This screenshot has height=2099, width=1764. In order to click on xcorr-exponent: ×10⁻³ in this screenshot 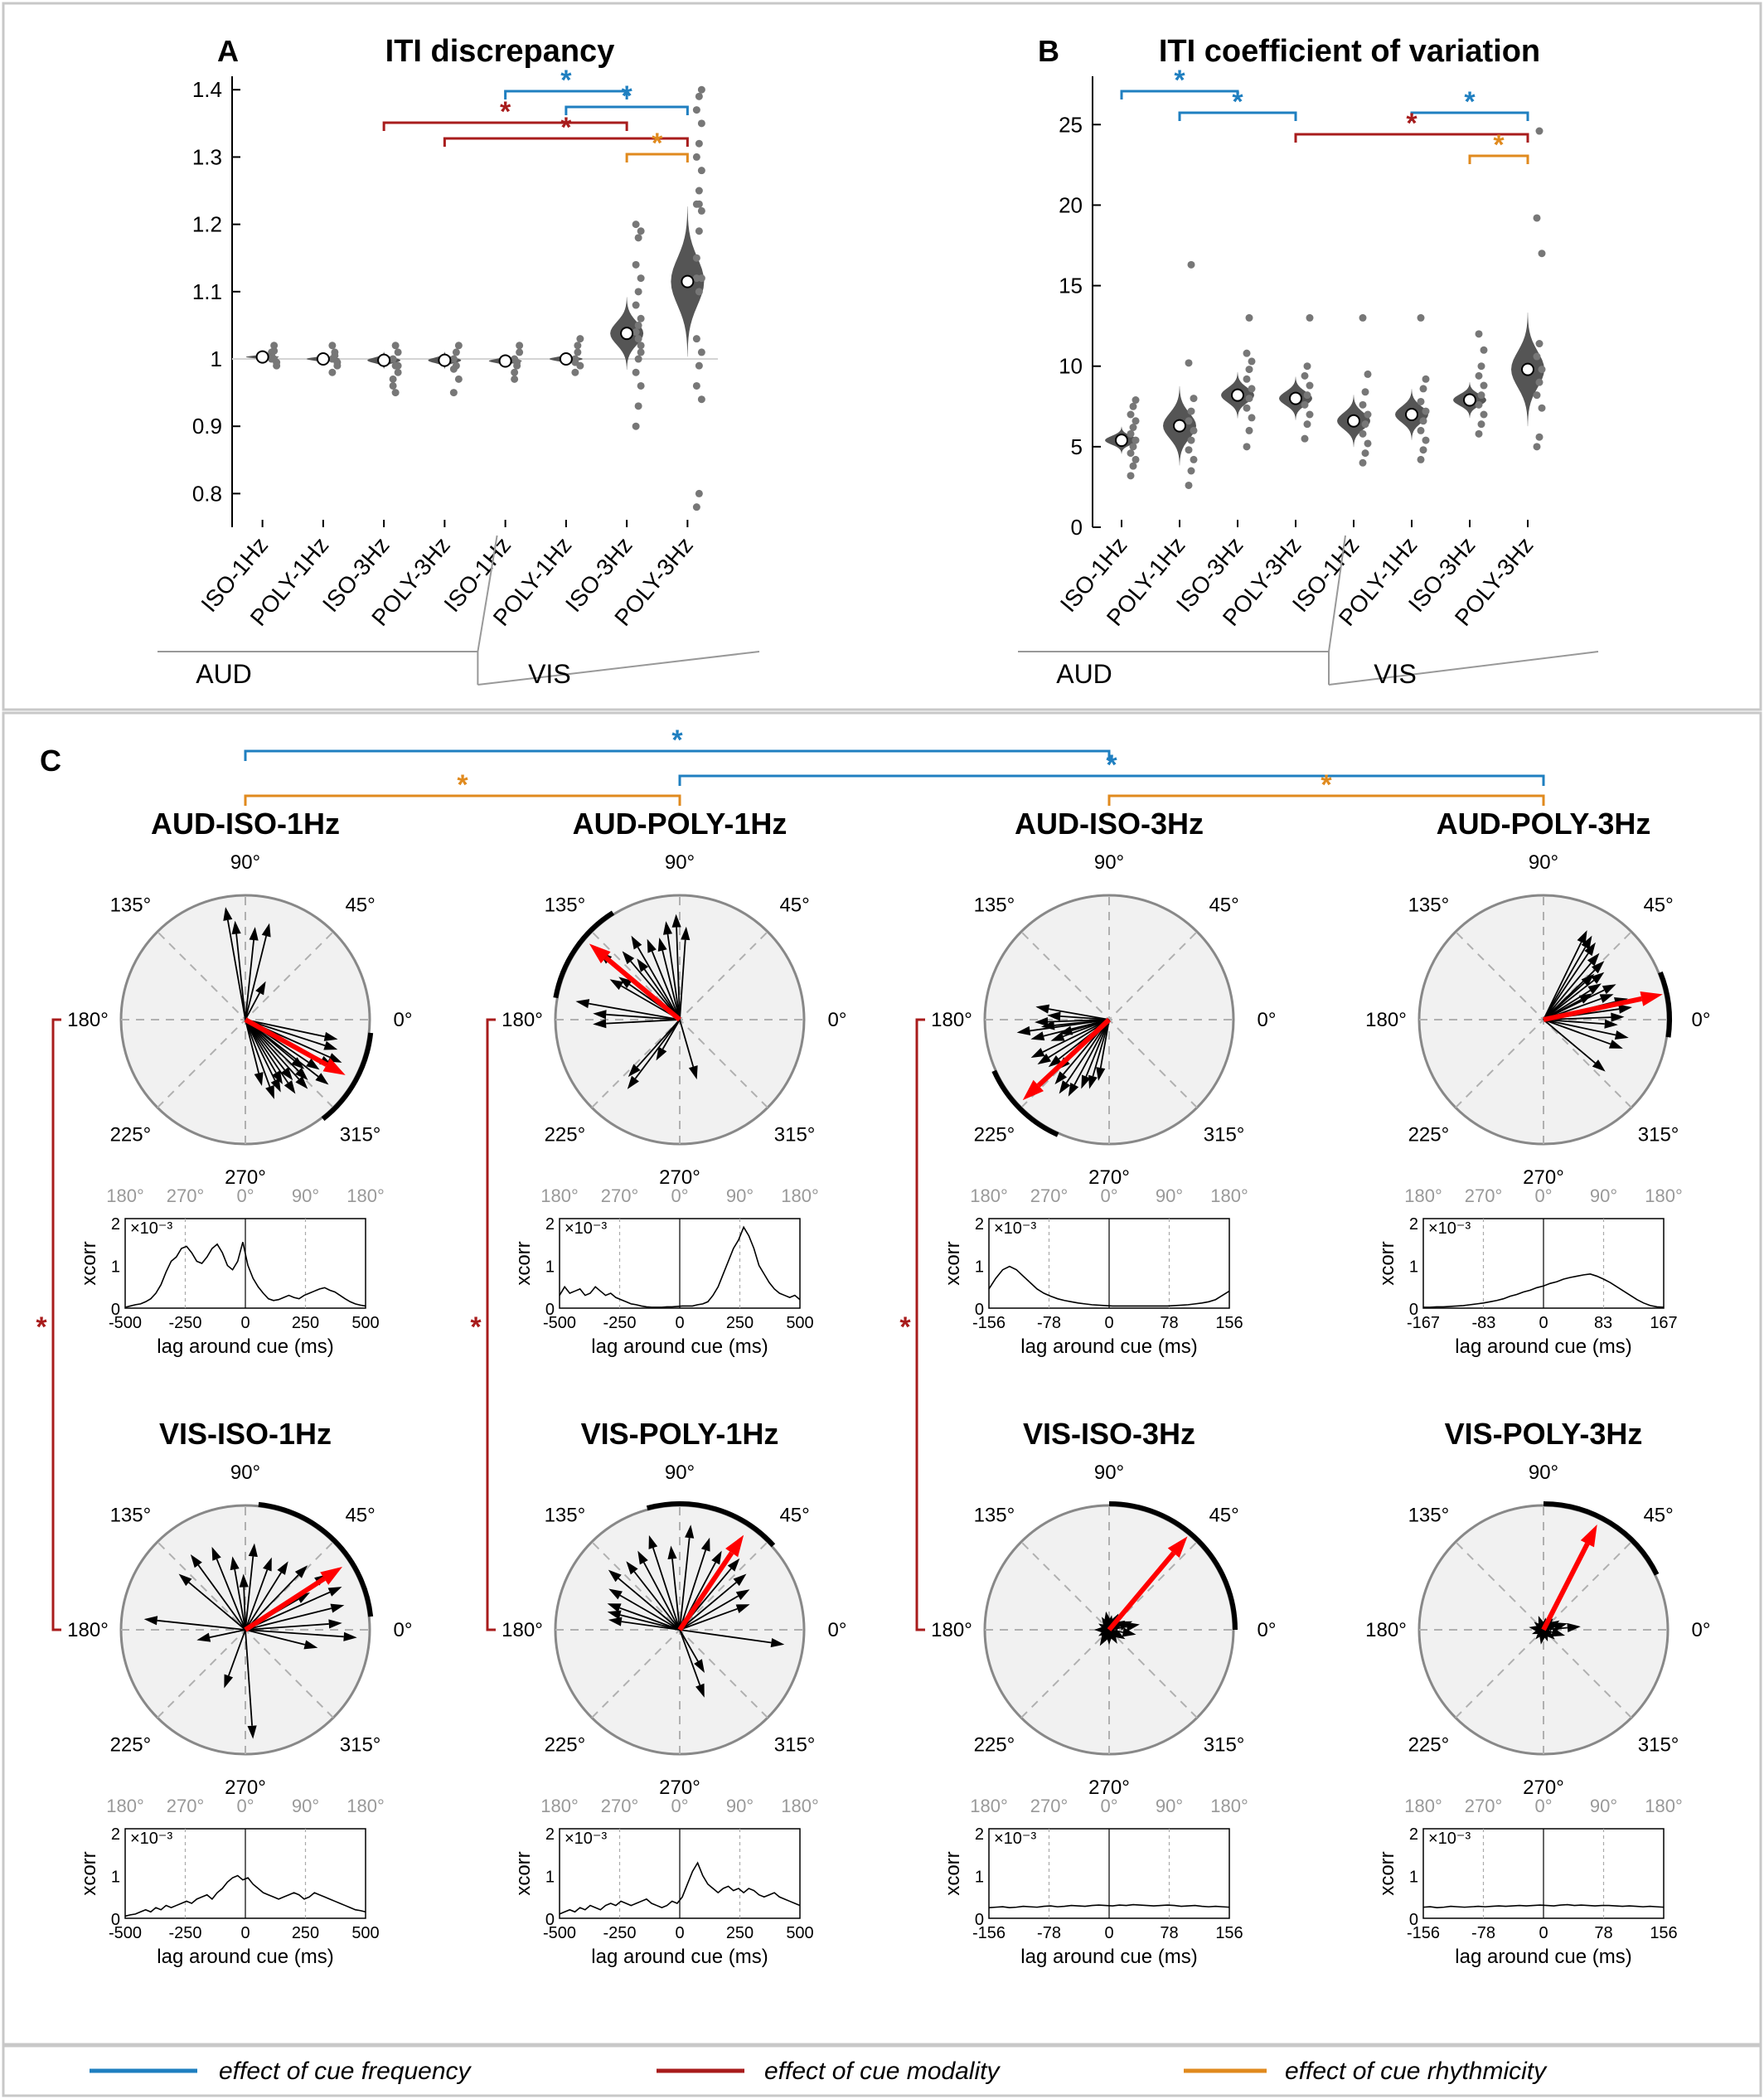, I will do `click(151, 1228)`.